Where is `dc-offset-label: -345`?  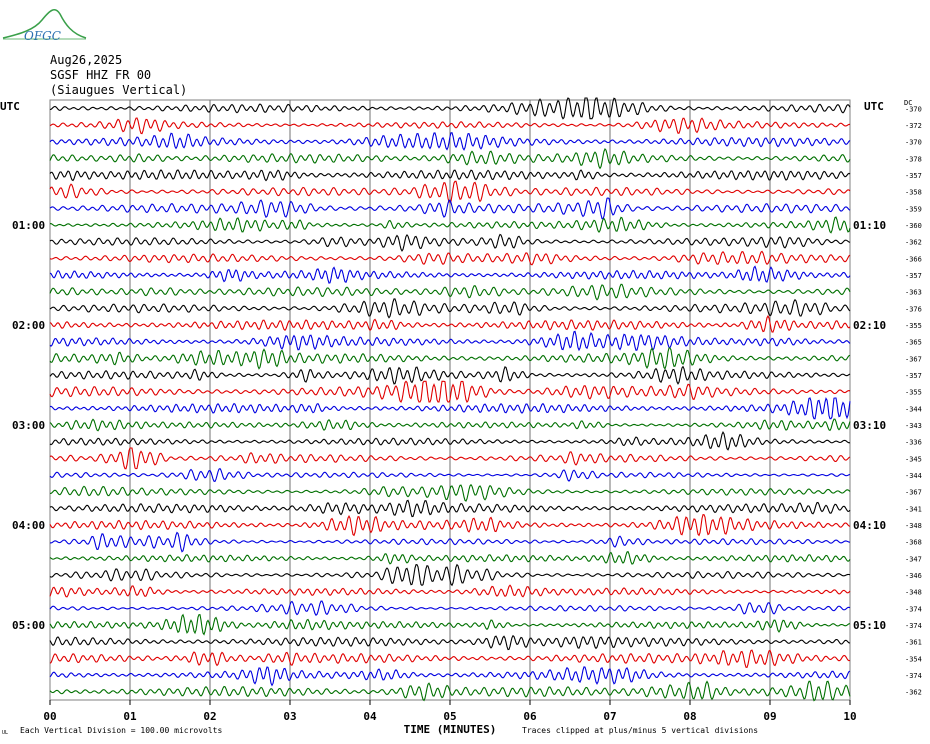
dc-offset-label: -345 is located at coordinates (913, 459).